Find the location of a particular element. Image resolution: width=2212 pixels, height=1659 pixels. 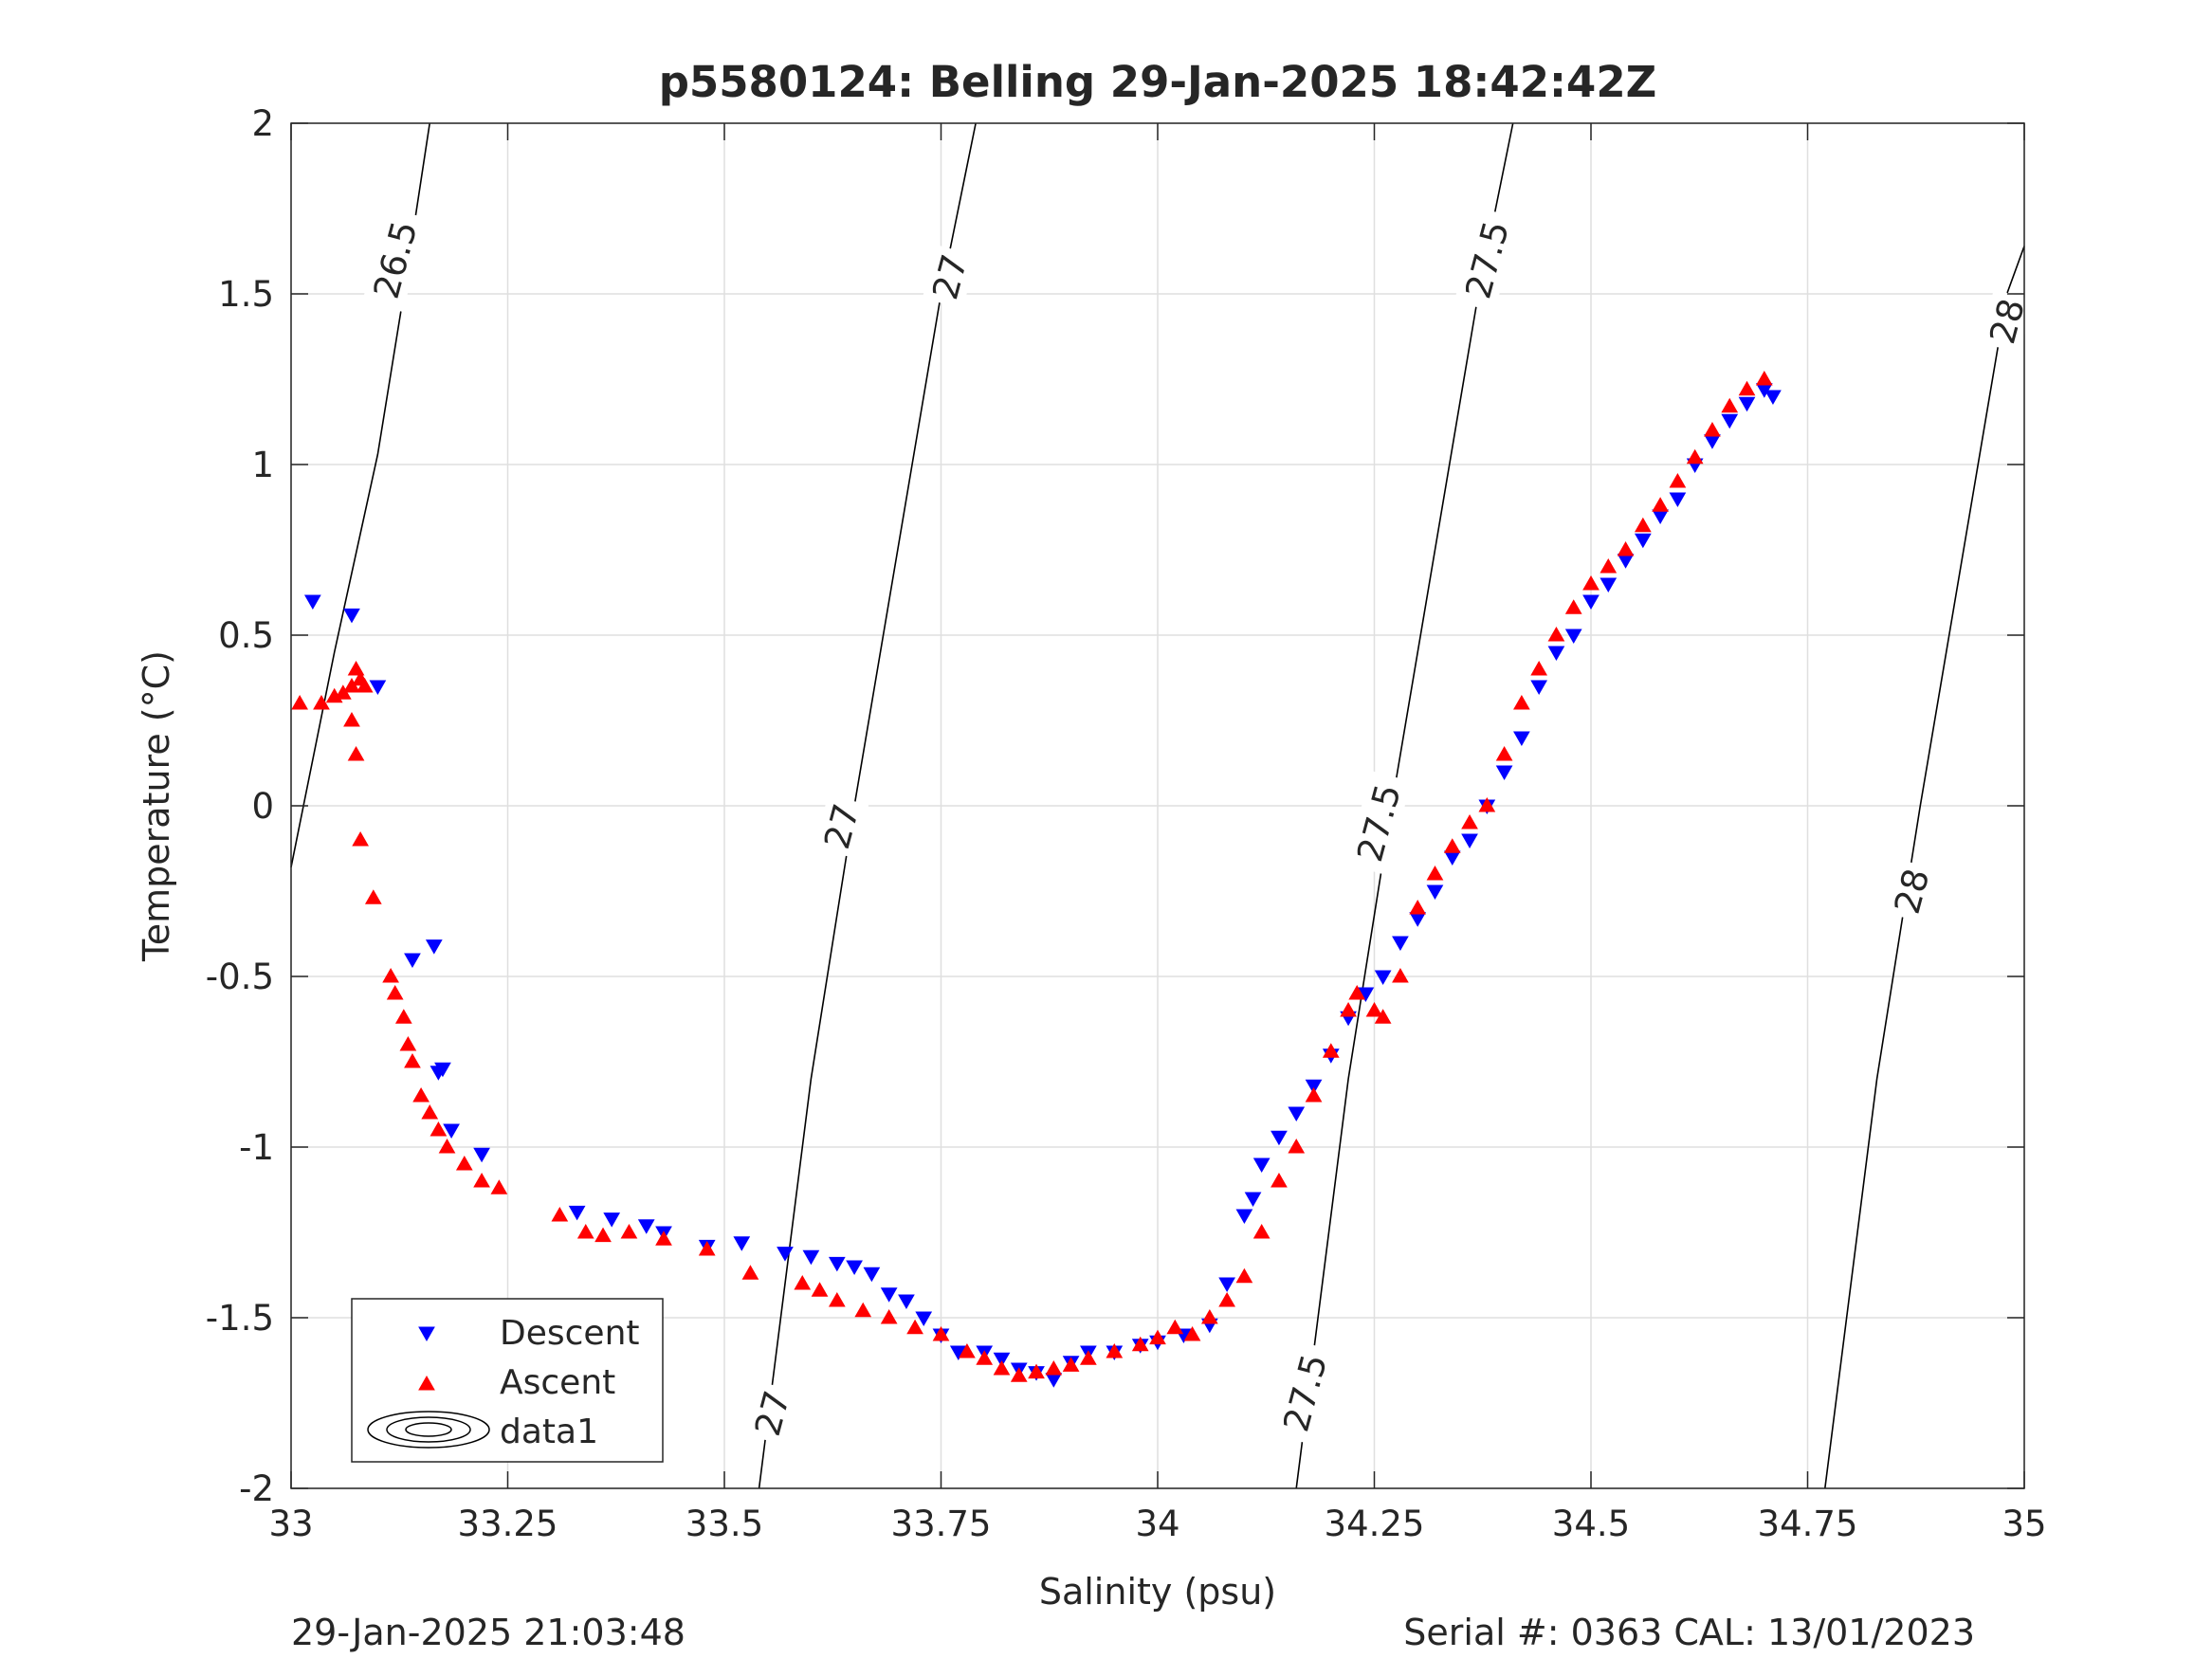

x-tick-label: 35 is located at coordinates (2024, 1524).